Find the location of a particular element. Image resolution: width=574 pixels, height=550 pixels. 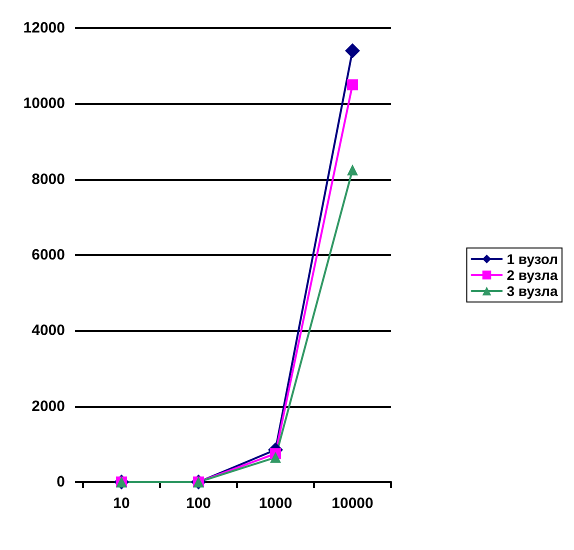

y-tick-label: 6000 is located at coordinates (48, 255).